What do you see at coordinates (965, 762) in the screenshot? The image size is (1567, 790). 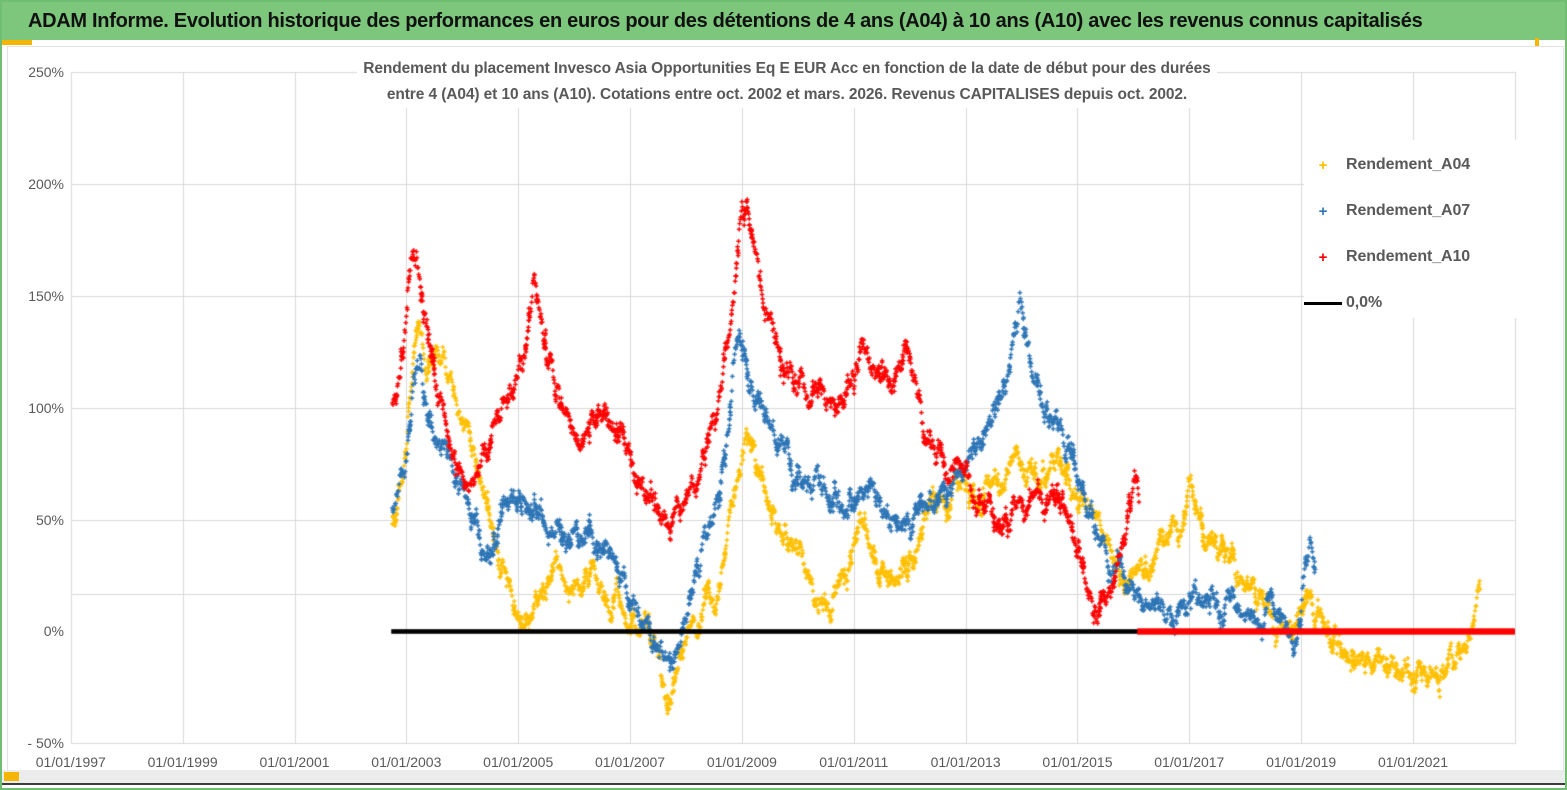 I see `x-tick-label: 01/01/2013` at bounding box center [965, 762].